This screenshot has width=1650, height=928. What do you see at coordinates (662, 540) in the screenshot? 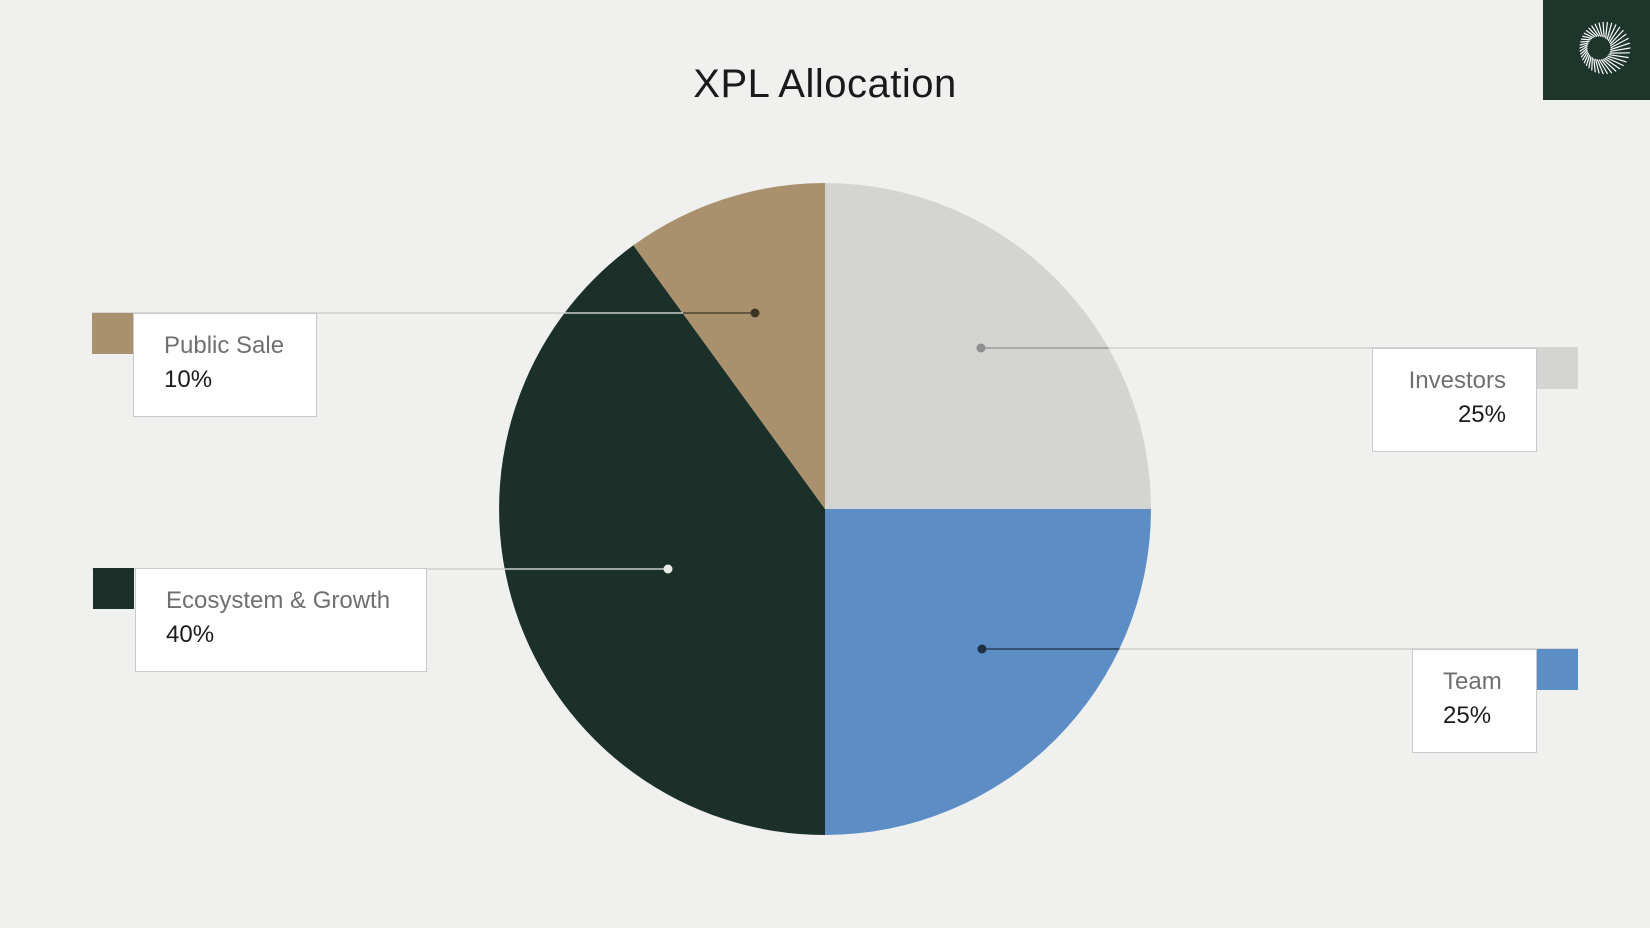
I see `pie-slice-ecosystem-growth` at bounding box center [662, 540].